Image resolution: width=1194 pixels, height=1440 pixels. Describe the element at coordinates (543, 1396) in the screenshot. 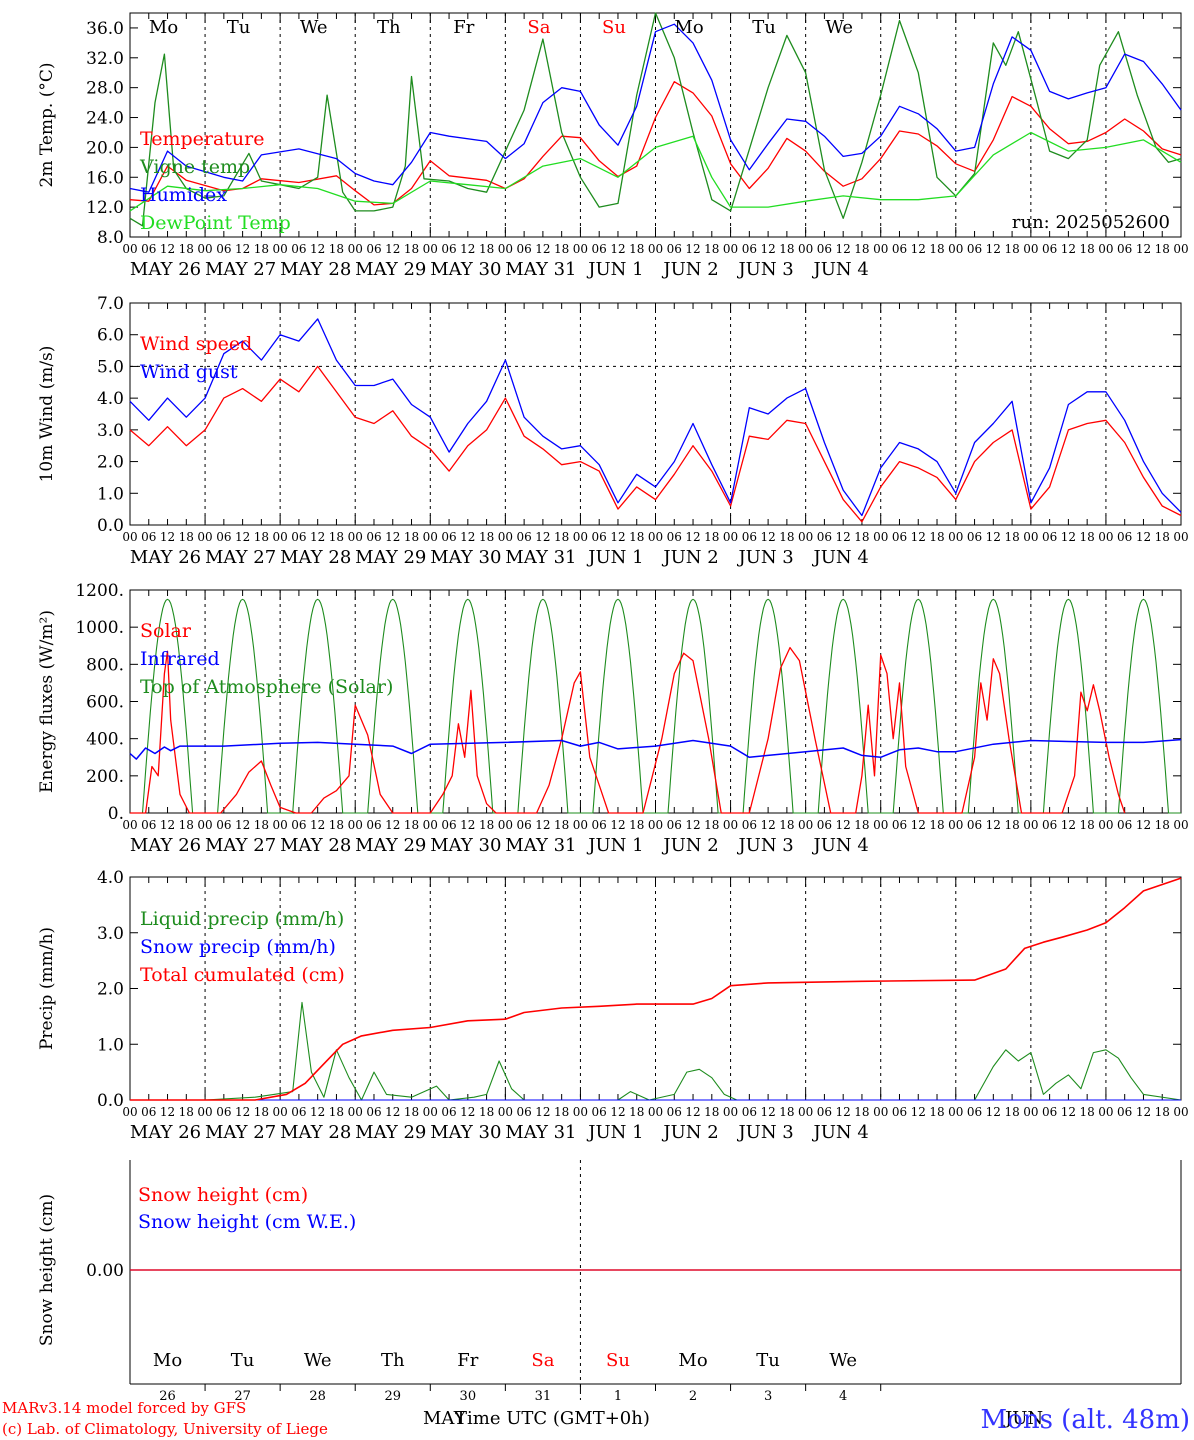

I see `day-number-label: 31` at that location.